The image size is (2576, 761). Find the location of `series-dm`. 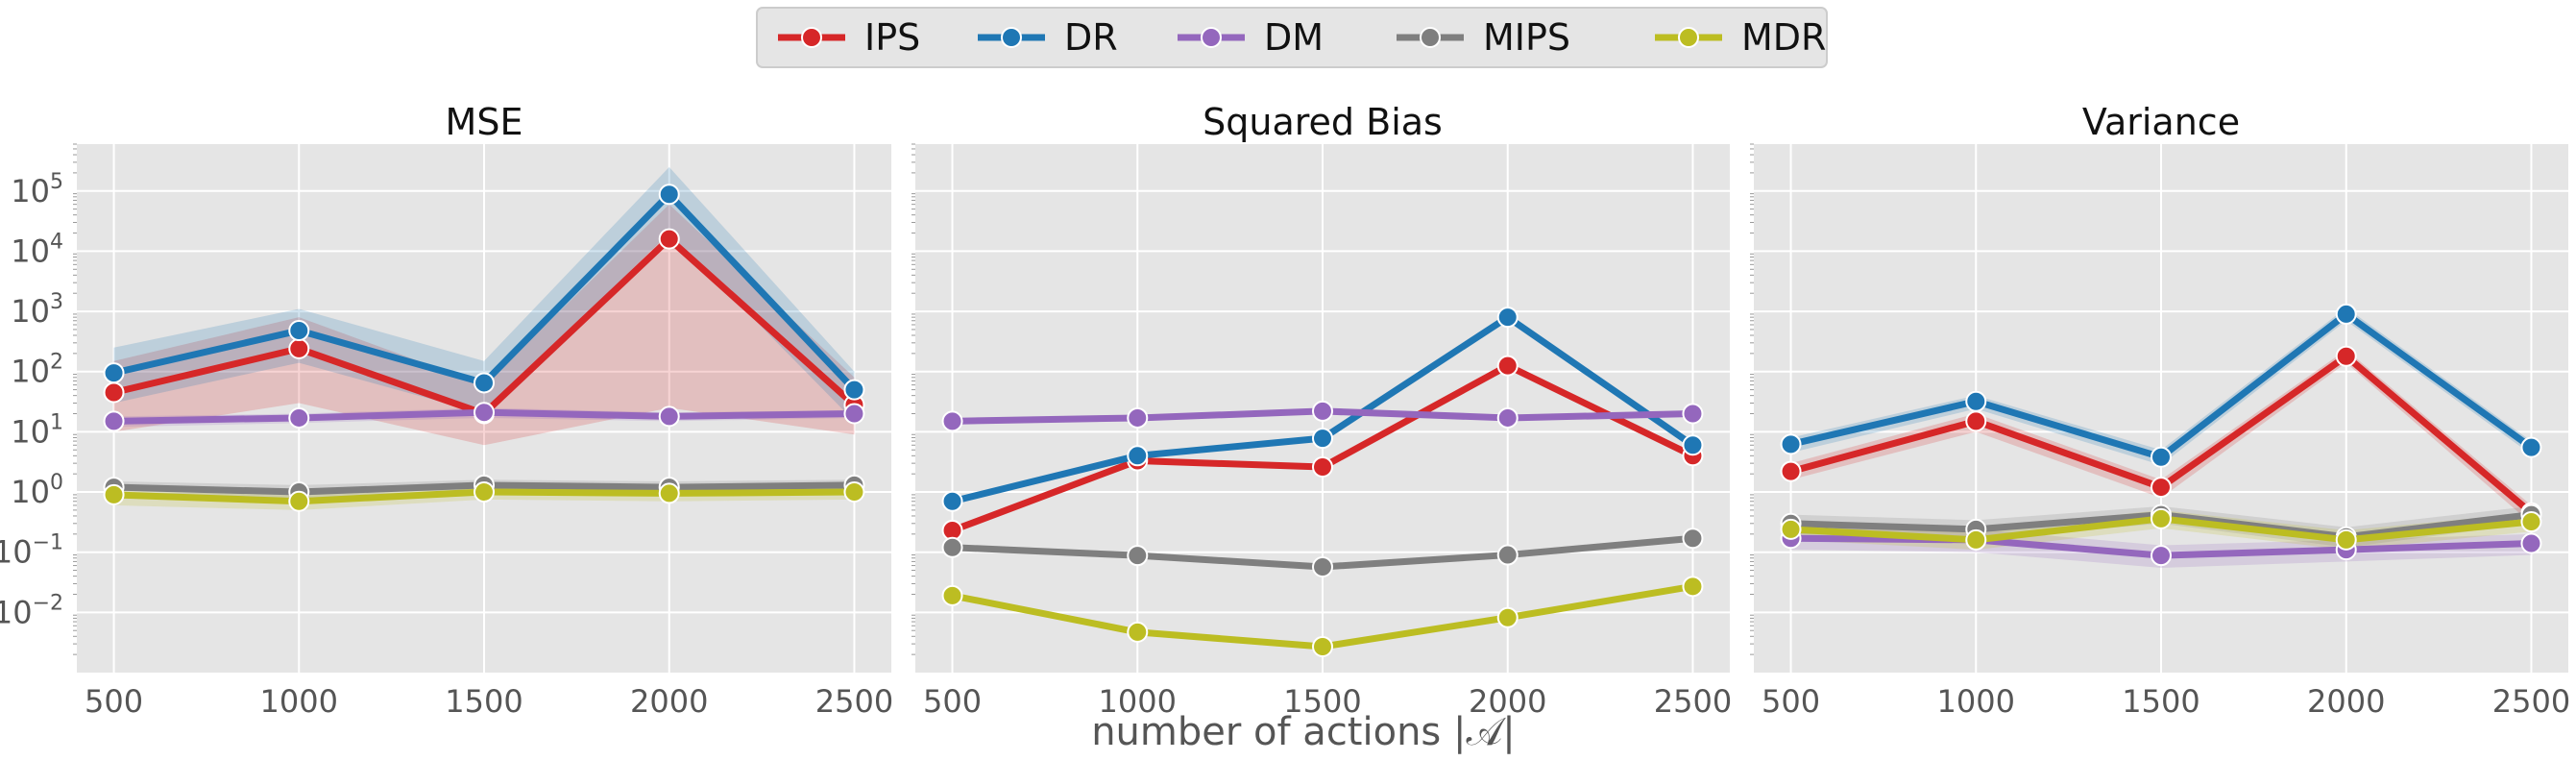

series-dm is located at coordinates (484, 417).